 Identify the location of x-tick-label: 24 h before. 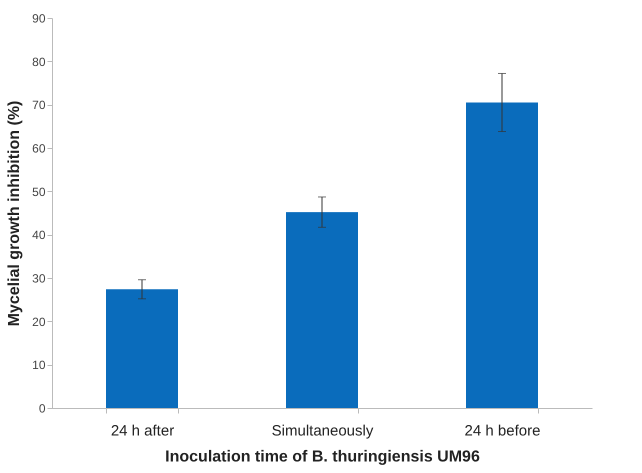
(502, 431).